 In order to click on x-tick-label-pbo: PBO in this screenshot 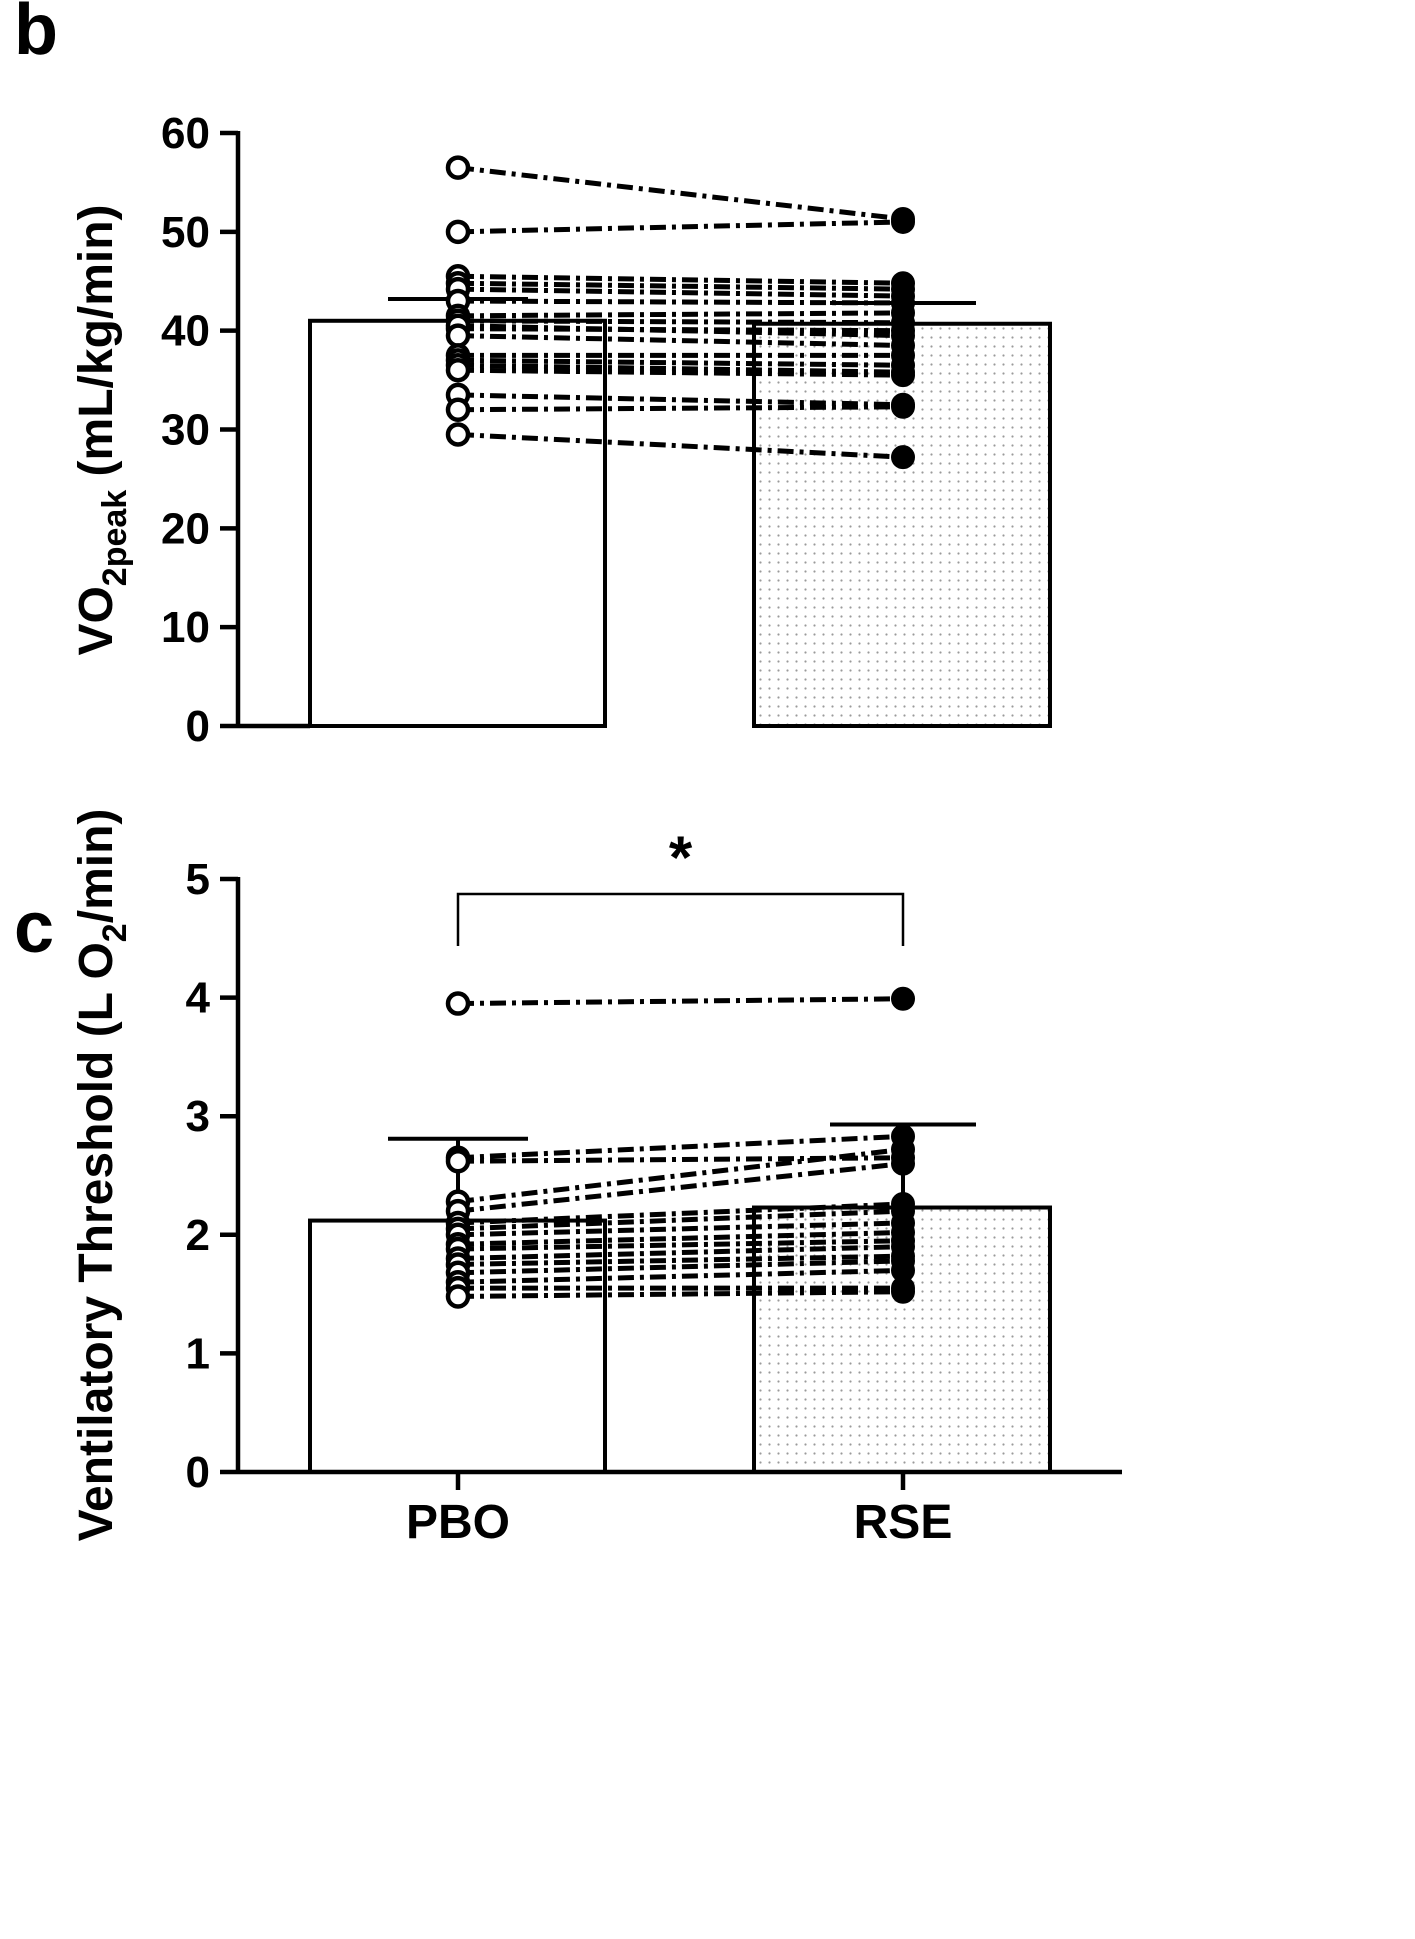, I will do `click(458, 1522)`.